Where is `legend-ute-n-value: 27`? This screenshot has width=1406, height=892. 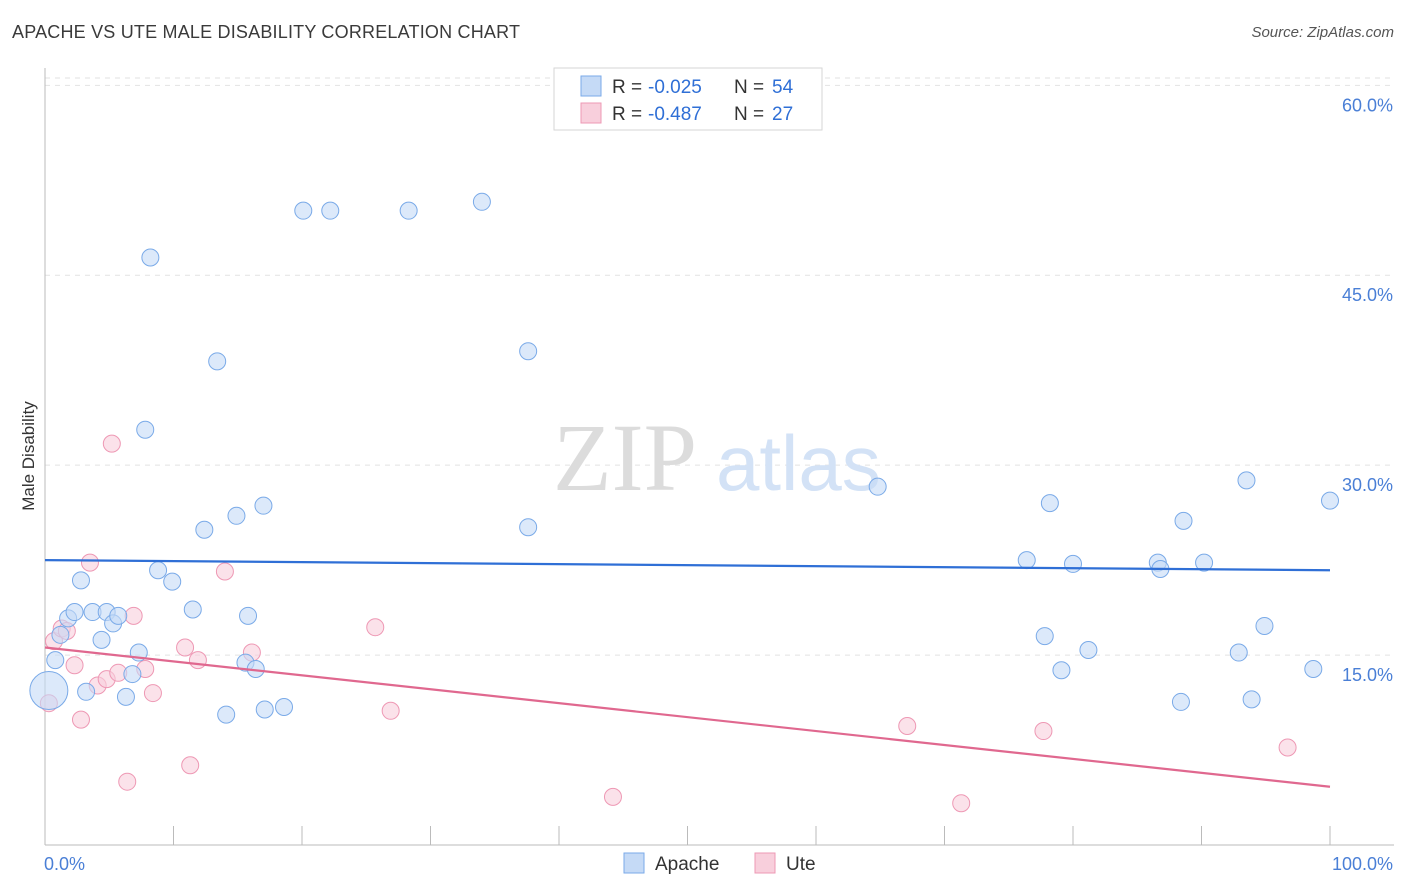
legend-ute-n-value: 27 is located at coordinates (782, 114).